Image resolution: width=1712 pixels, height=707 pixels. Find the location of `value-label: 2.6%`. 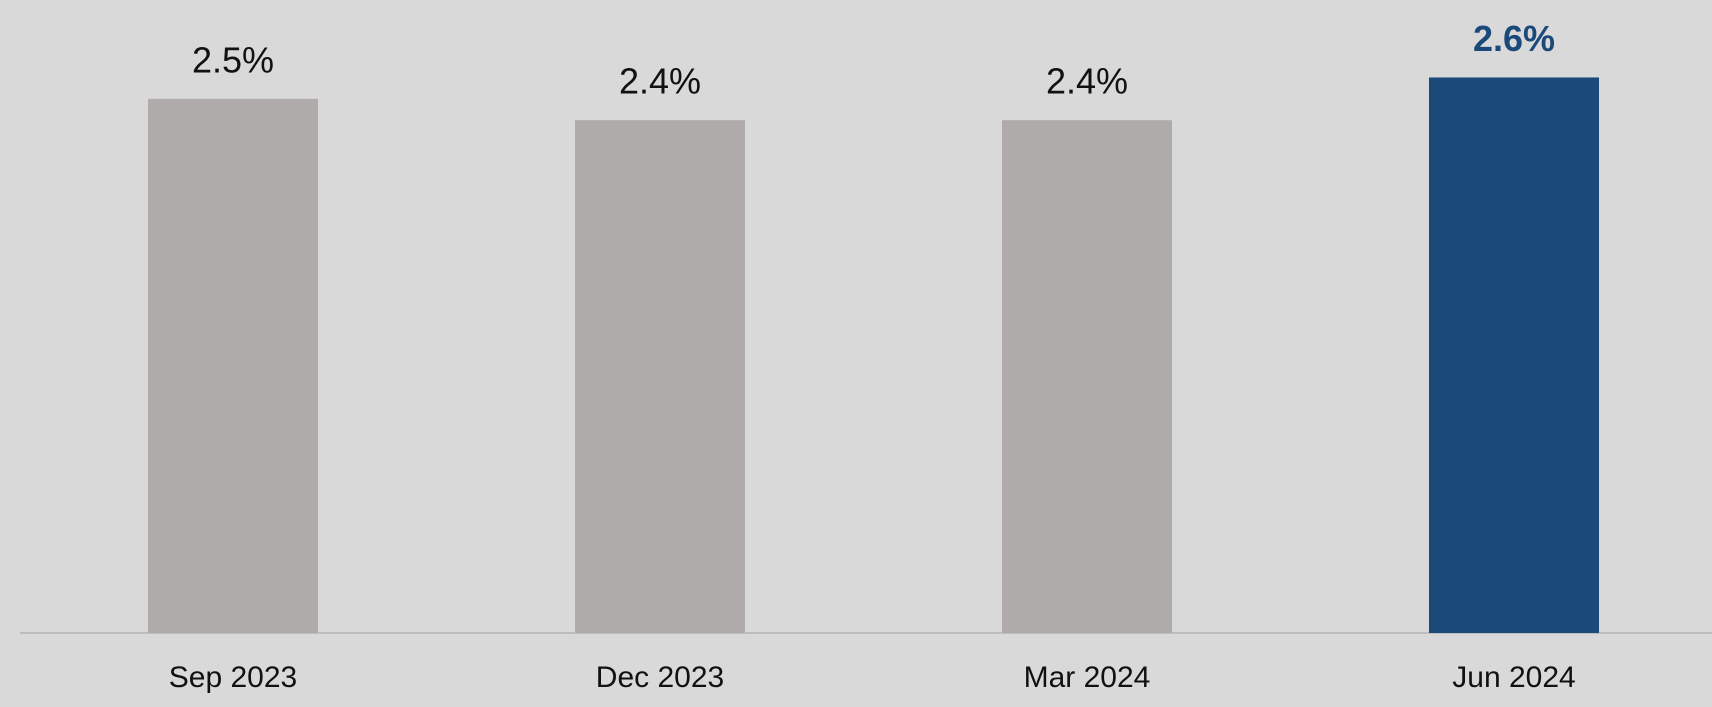

value-label: 2.6% is located at coordinates (1514, 38).